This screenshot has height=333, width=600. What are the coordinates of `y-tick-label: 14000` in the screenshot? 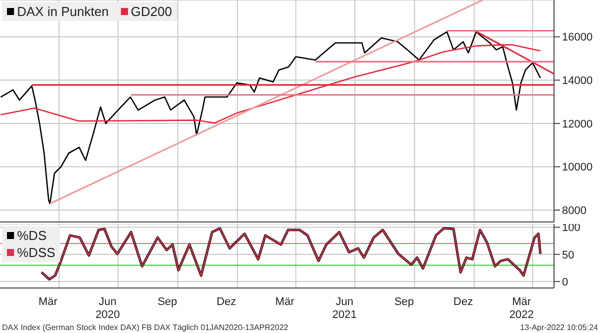 It's located at (577, 81).